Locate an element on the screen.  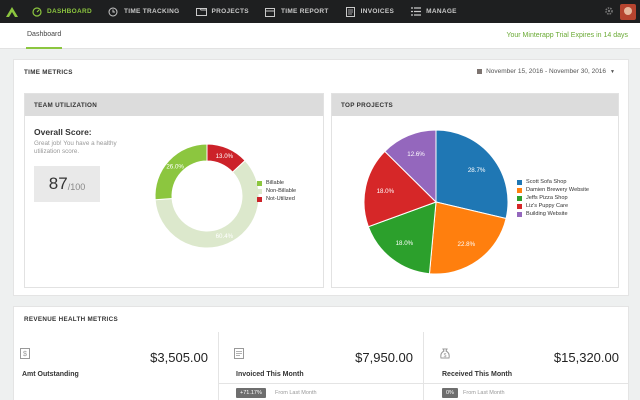
legend-label: Damien Brewery Website is located at coordinates (558, 190).